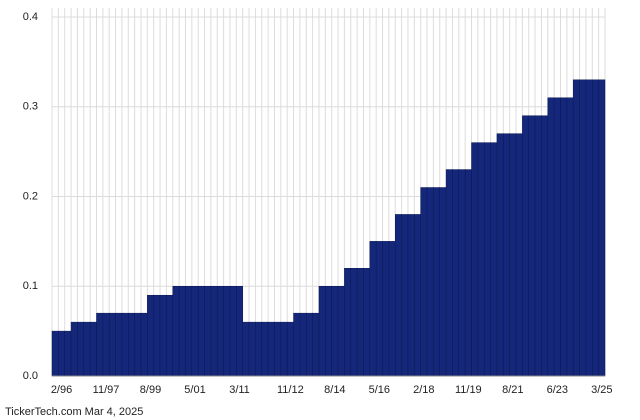 This screenshot has width=640, height=420. Describe the element at coordinates (601, 390) in the screenshot. I see `x-tick-label: 3/25` at that location.